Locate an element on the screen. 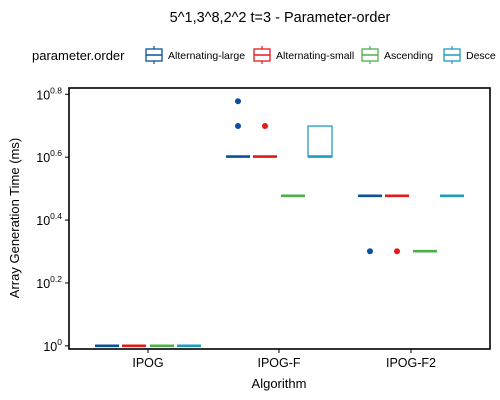  x-axis: IPOG IPOG-F IPOG-F2 is located at coordinates (284, 359).